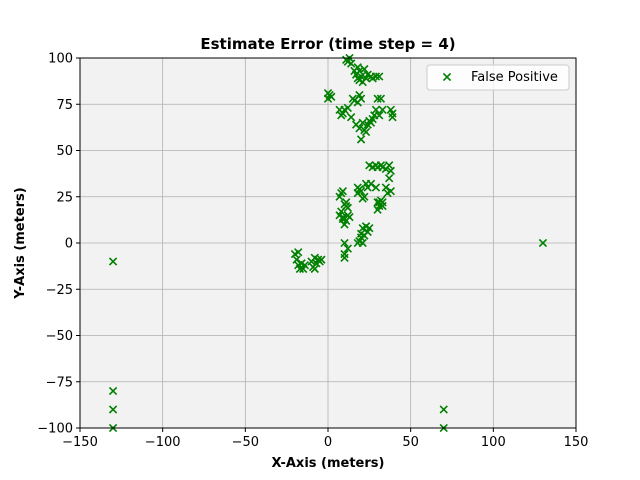 This screenshot has height=480, width=640. I want to click on x-axis-ticks: −150 −100 −50 0 50 100 150, so click(325, 439).